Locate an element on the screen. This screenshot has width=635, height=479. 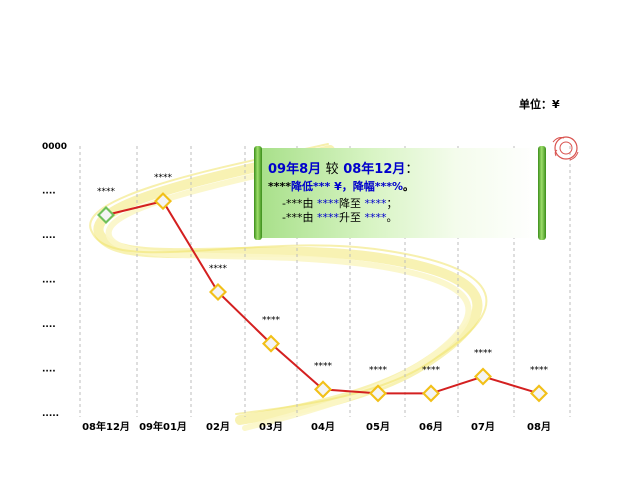
x-tick-label: 02月 is located at coordinates (218, 427).